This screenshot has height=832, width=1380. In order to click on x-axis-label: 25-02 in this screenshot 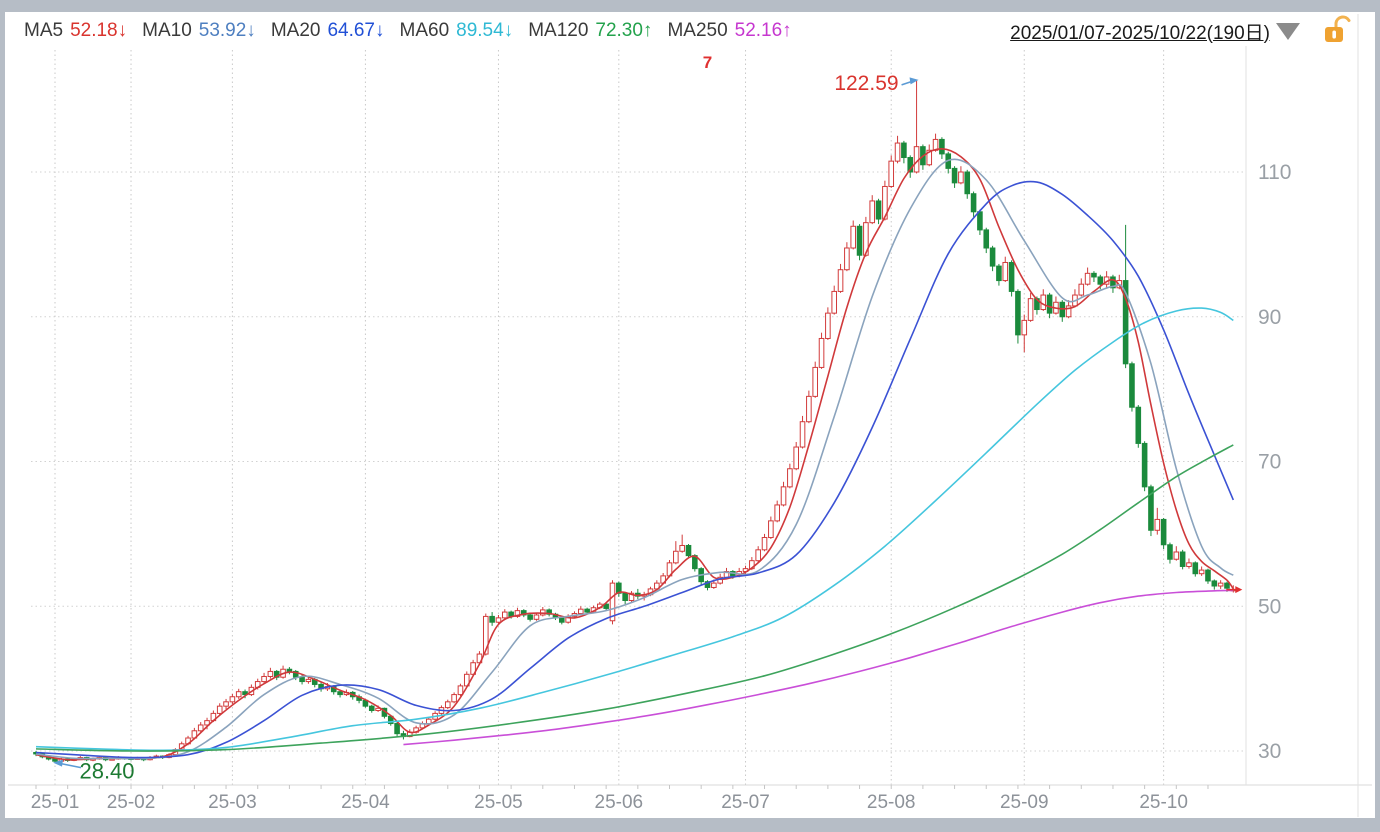, I will do `click(131, 802)`.